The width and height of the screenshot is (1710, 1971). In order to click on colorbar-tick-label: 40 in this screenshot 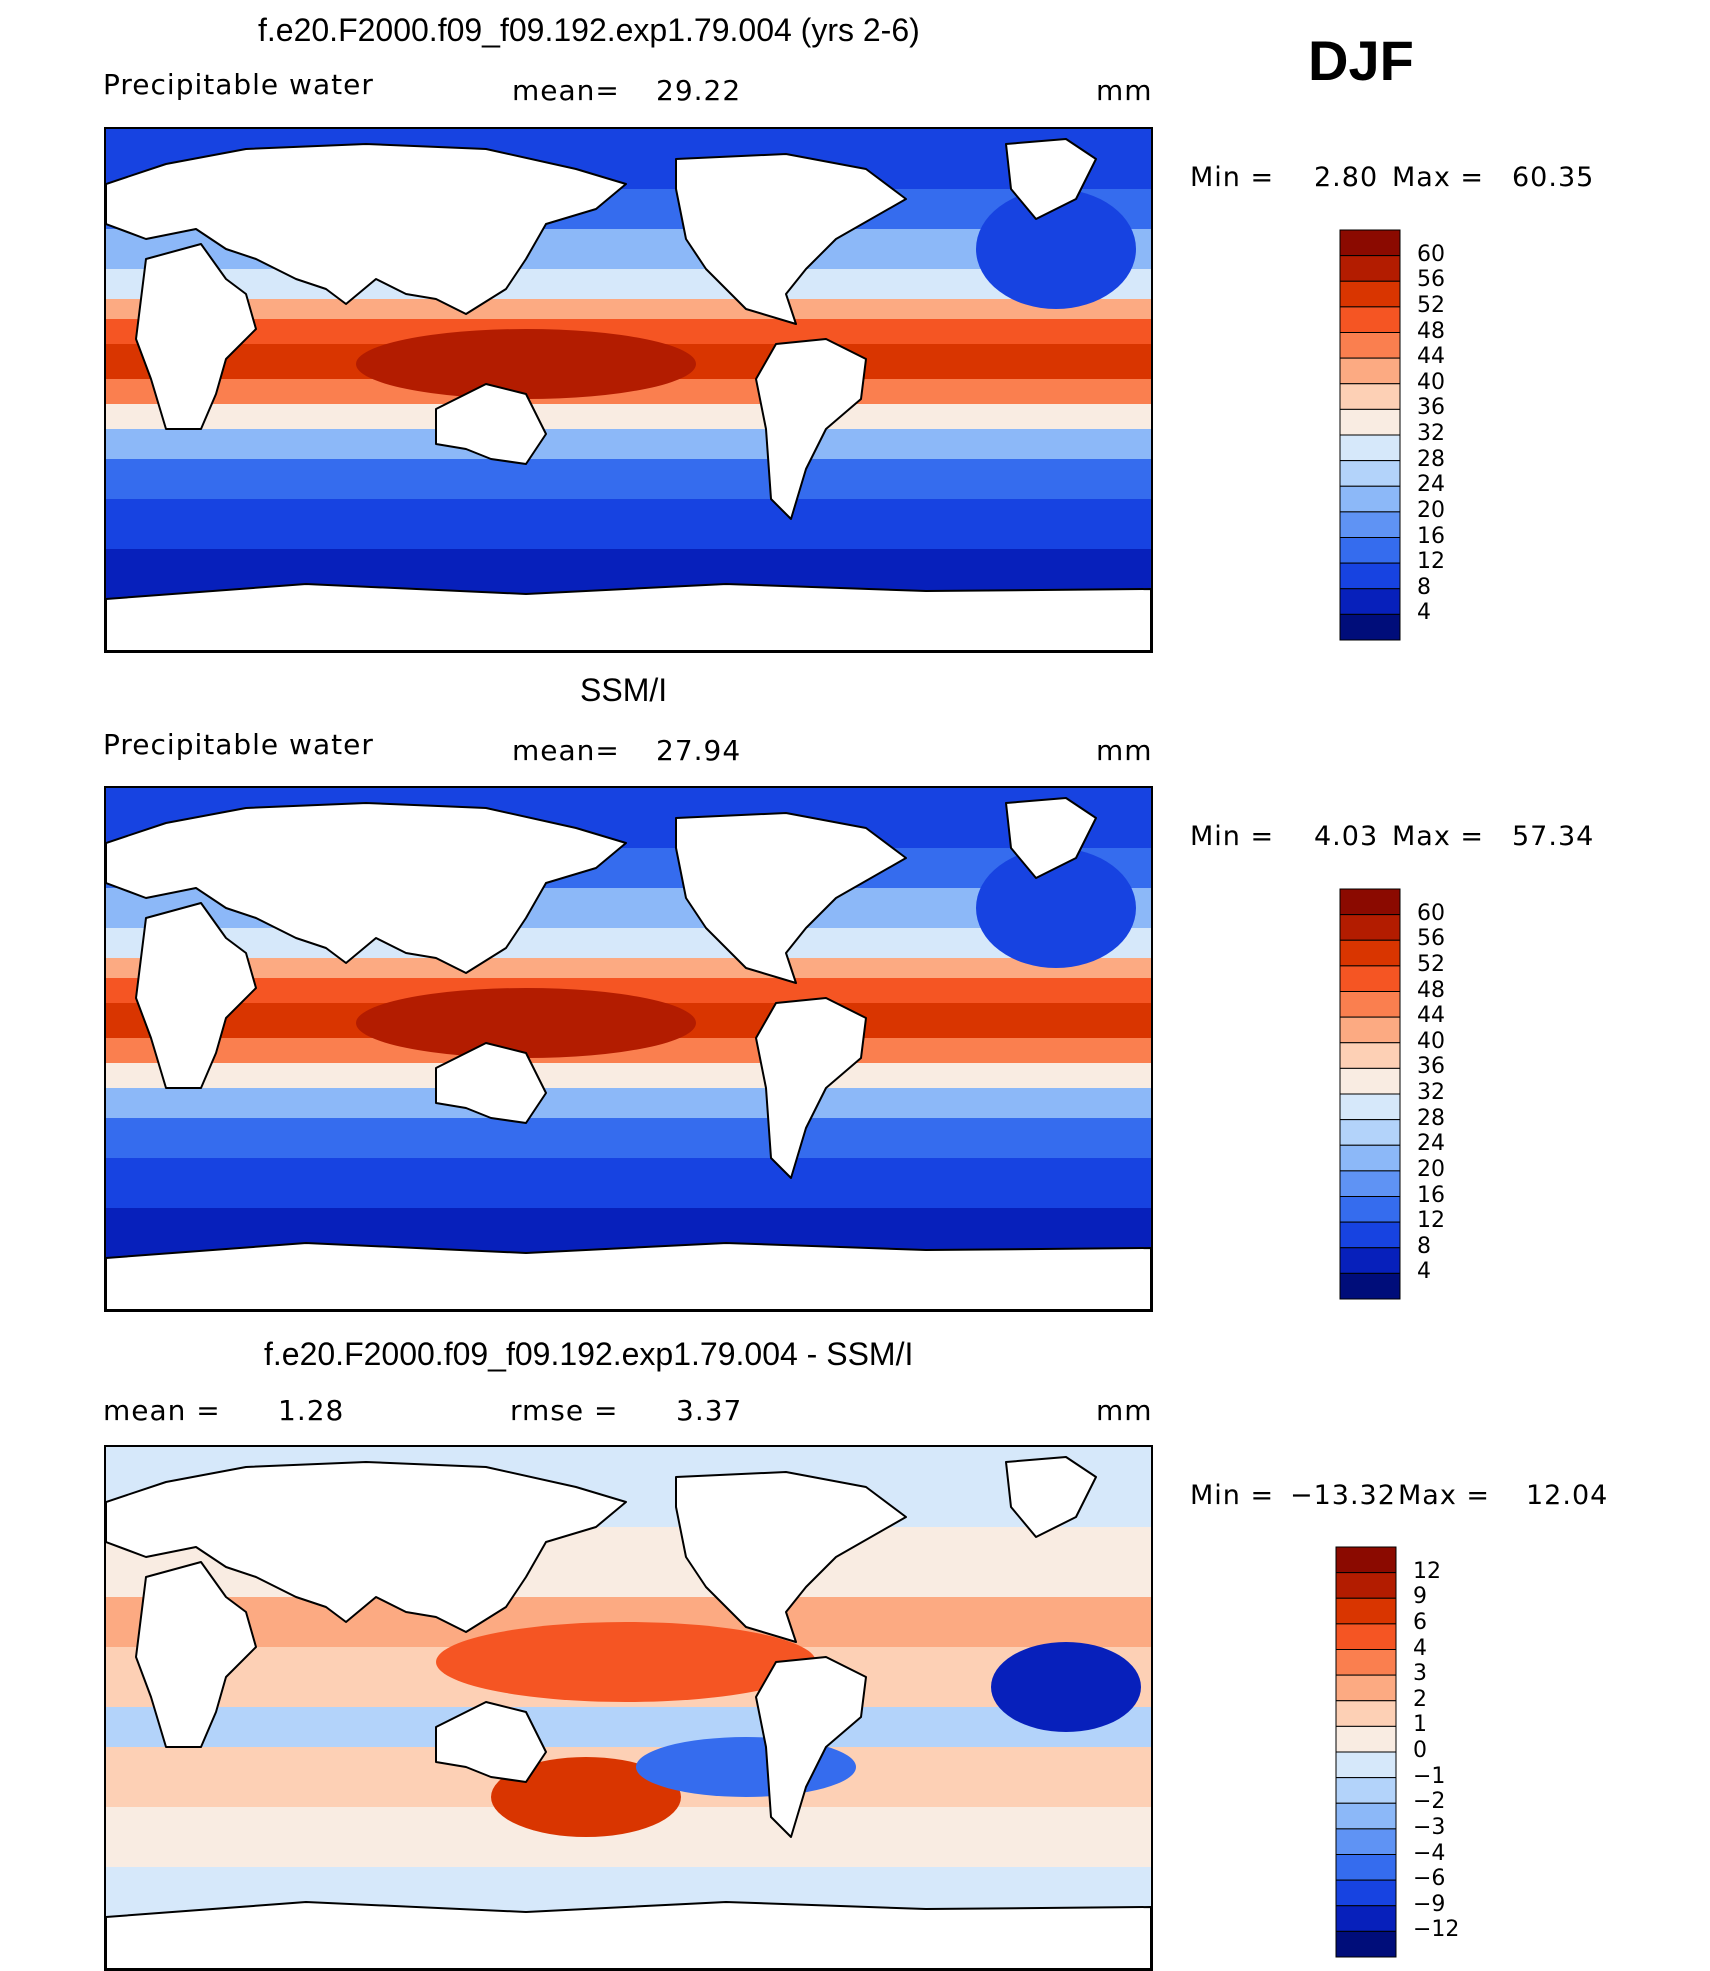, I will do `click(1431, 1041)`.